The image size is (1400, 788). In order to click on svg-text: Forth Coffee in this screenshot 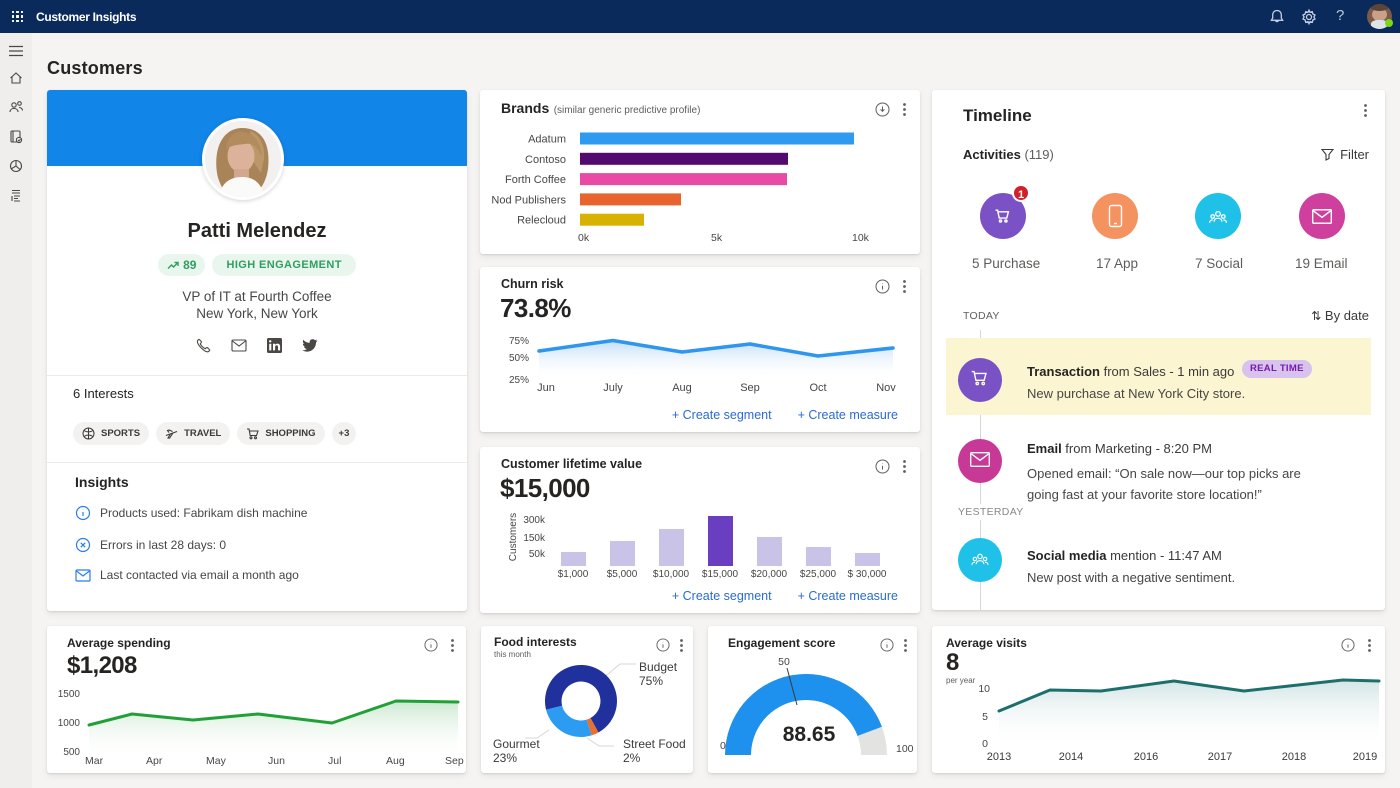, I will do `click(535, 180)`.